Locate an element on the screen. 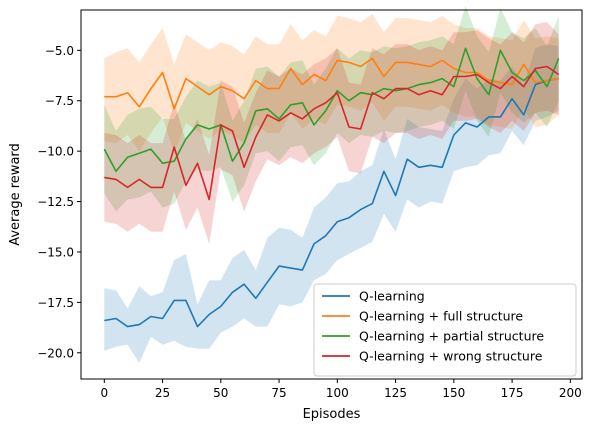 Image resolution: width=589 pixels, height=436 pixels. x-axis-ticks: 0 25 50 75 100 125 150 175 200 is located at coordinates (341, 389).